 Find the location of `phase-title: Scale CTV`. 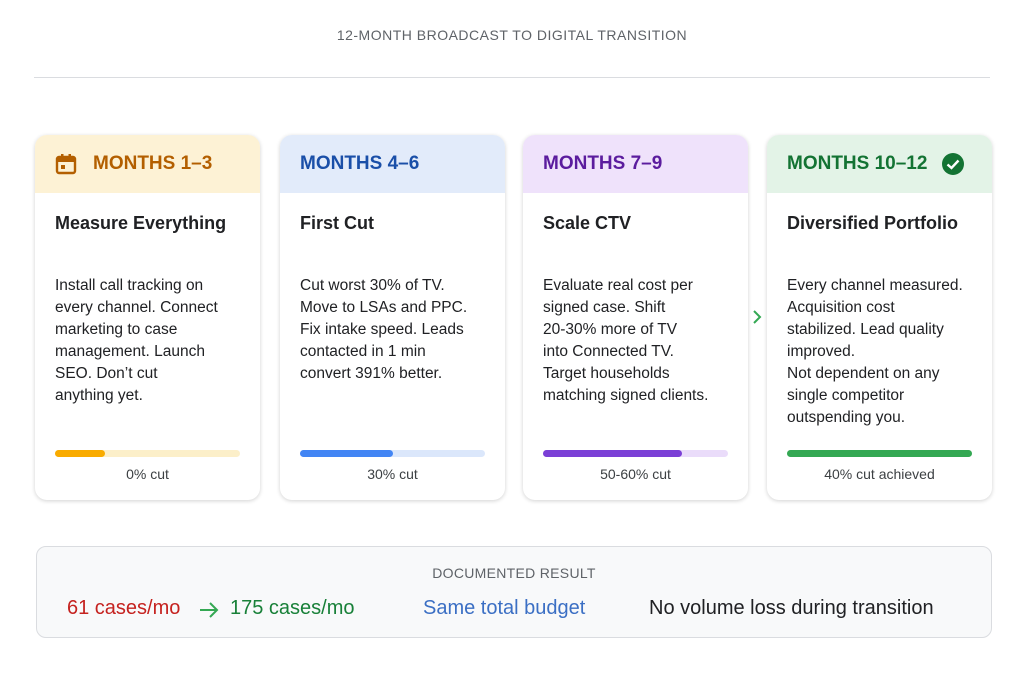

phase-title: Scale CTV is located at coordinates (587, 223).